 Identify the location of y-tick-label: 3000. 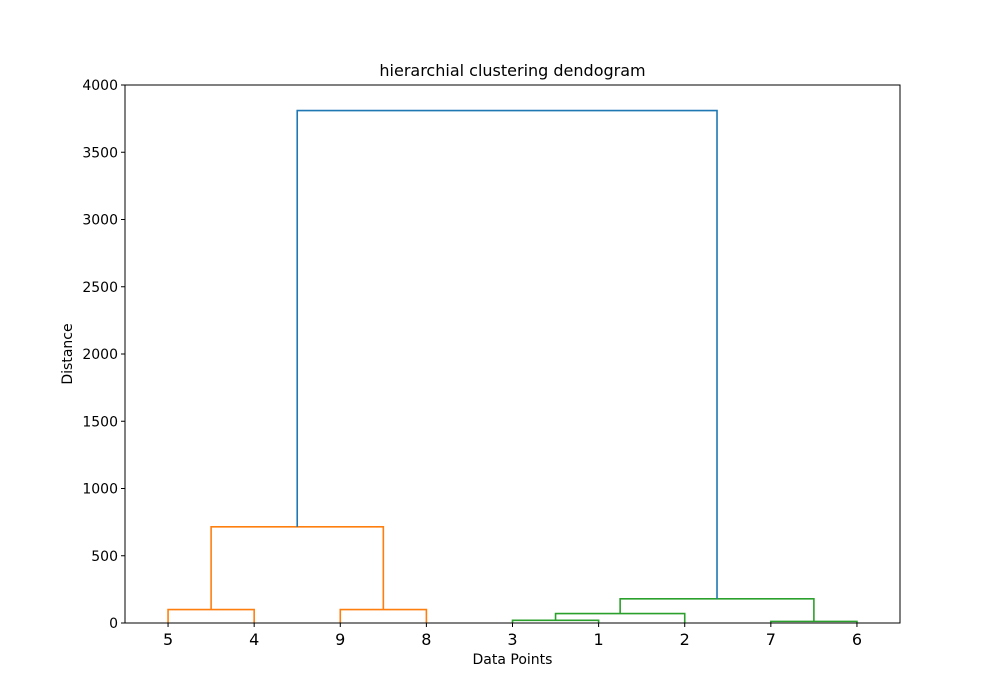
(100, 221).